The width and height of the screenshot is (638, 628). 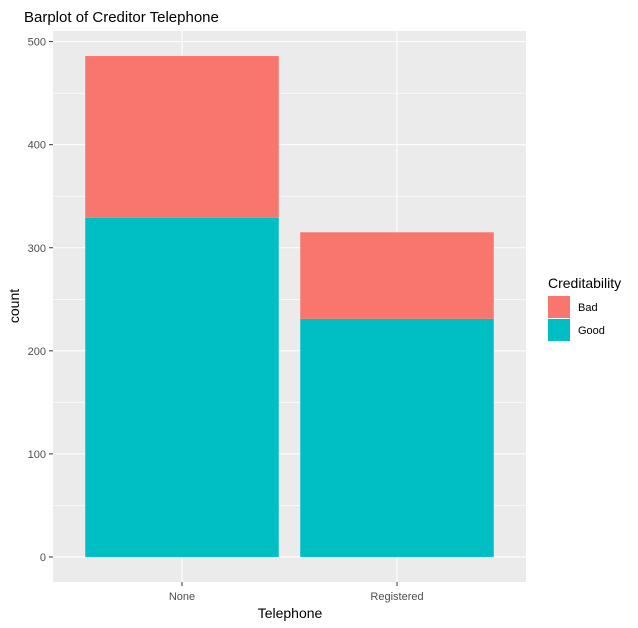 I want to click on legend-label-good: Good, so click(x=591, y=331).